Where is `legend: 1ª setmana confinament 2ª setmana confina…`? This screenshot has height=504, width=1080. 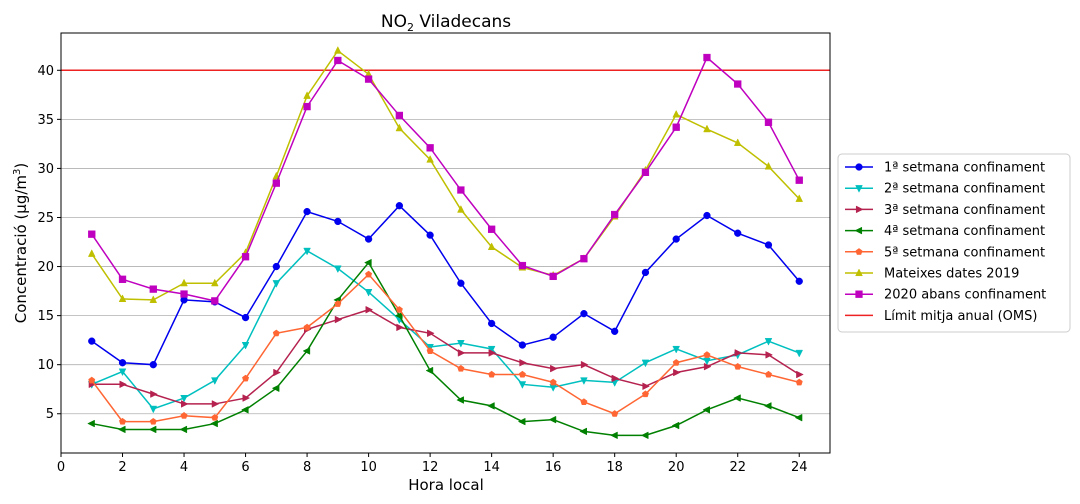 legend: 1ª setmana confinament 2ª setmana confina… is located at coordinates (954, 243).